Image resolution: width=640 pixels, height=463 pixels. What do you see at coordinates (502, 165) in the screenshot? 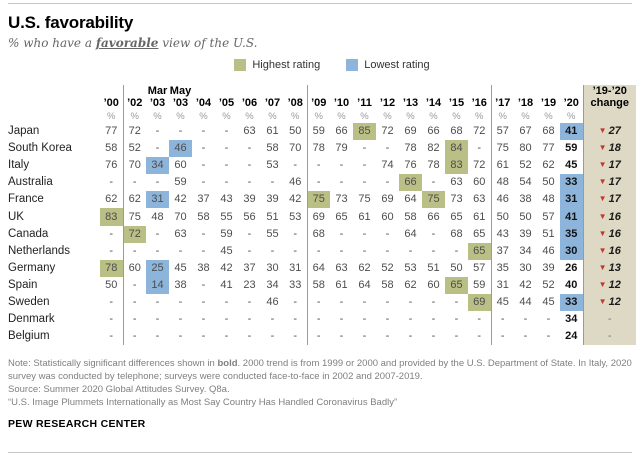
I see `value-cell: 61` at bounding box center [502, 165].